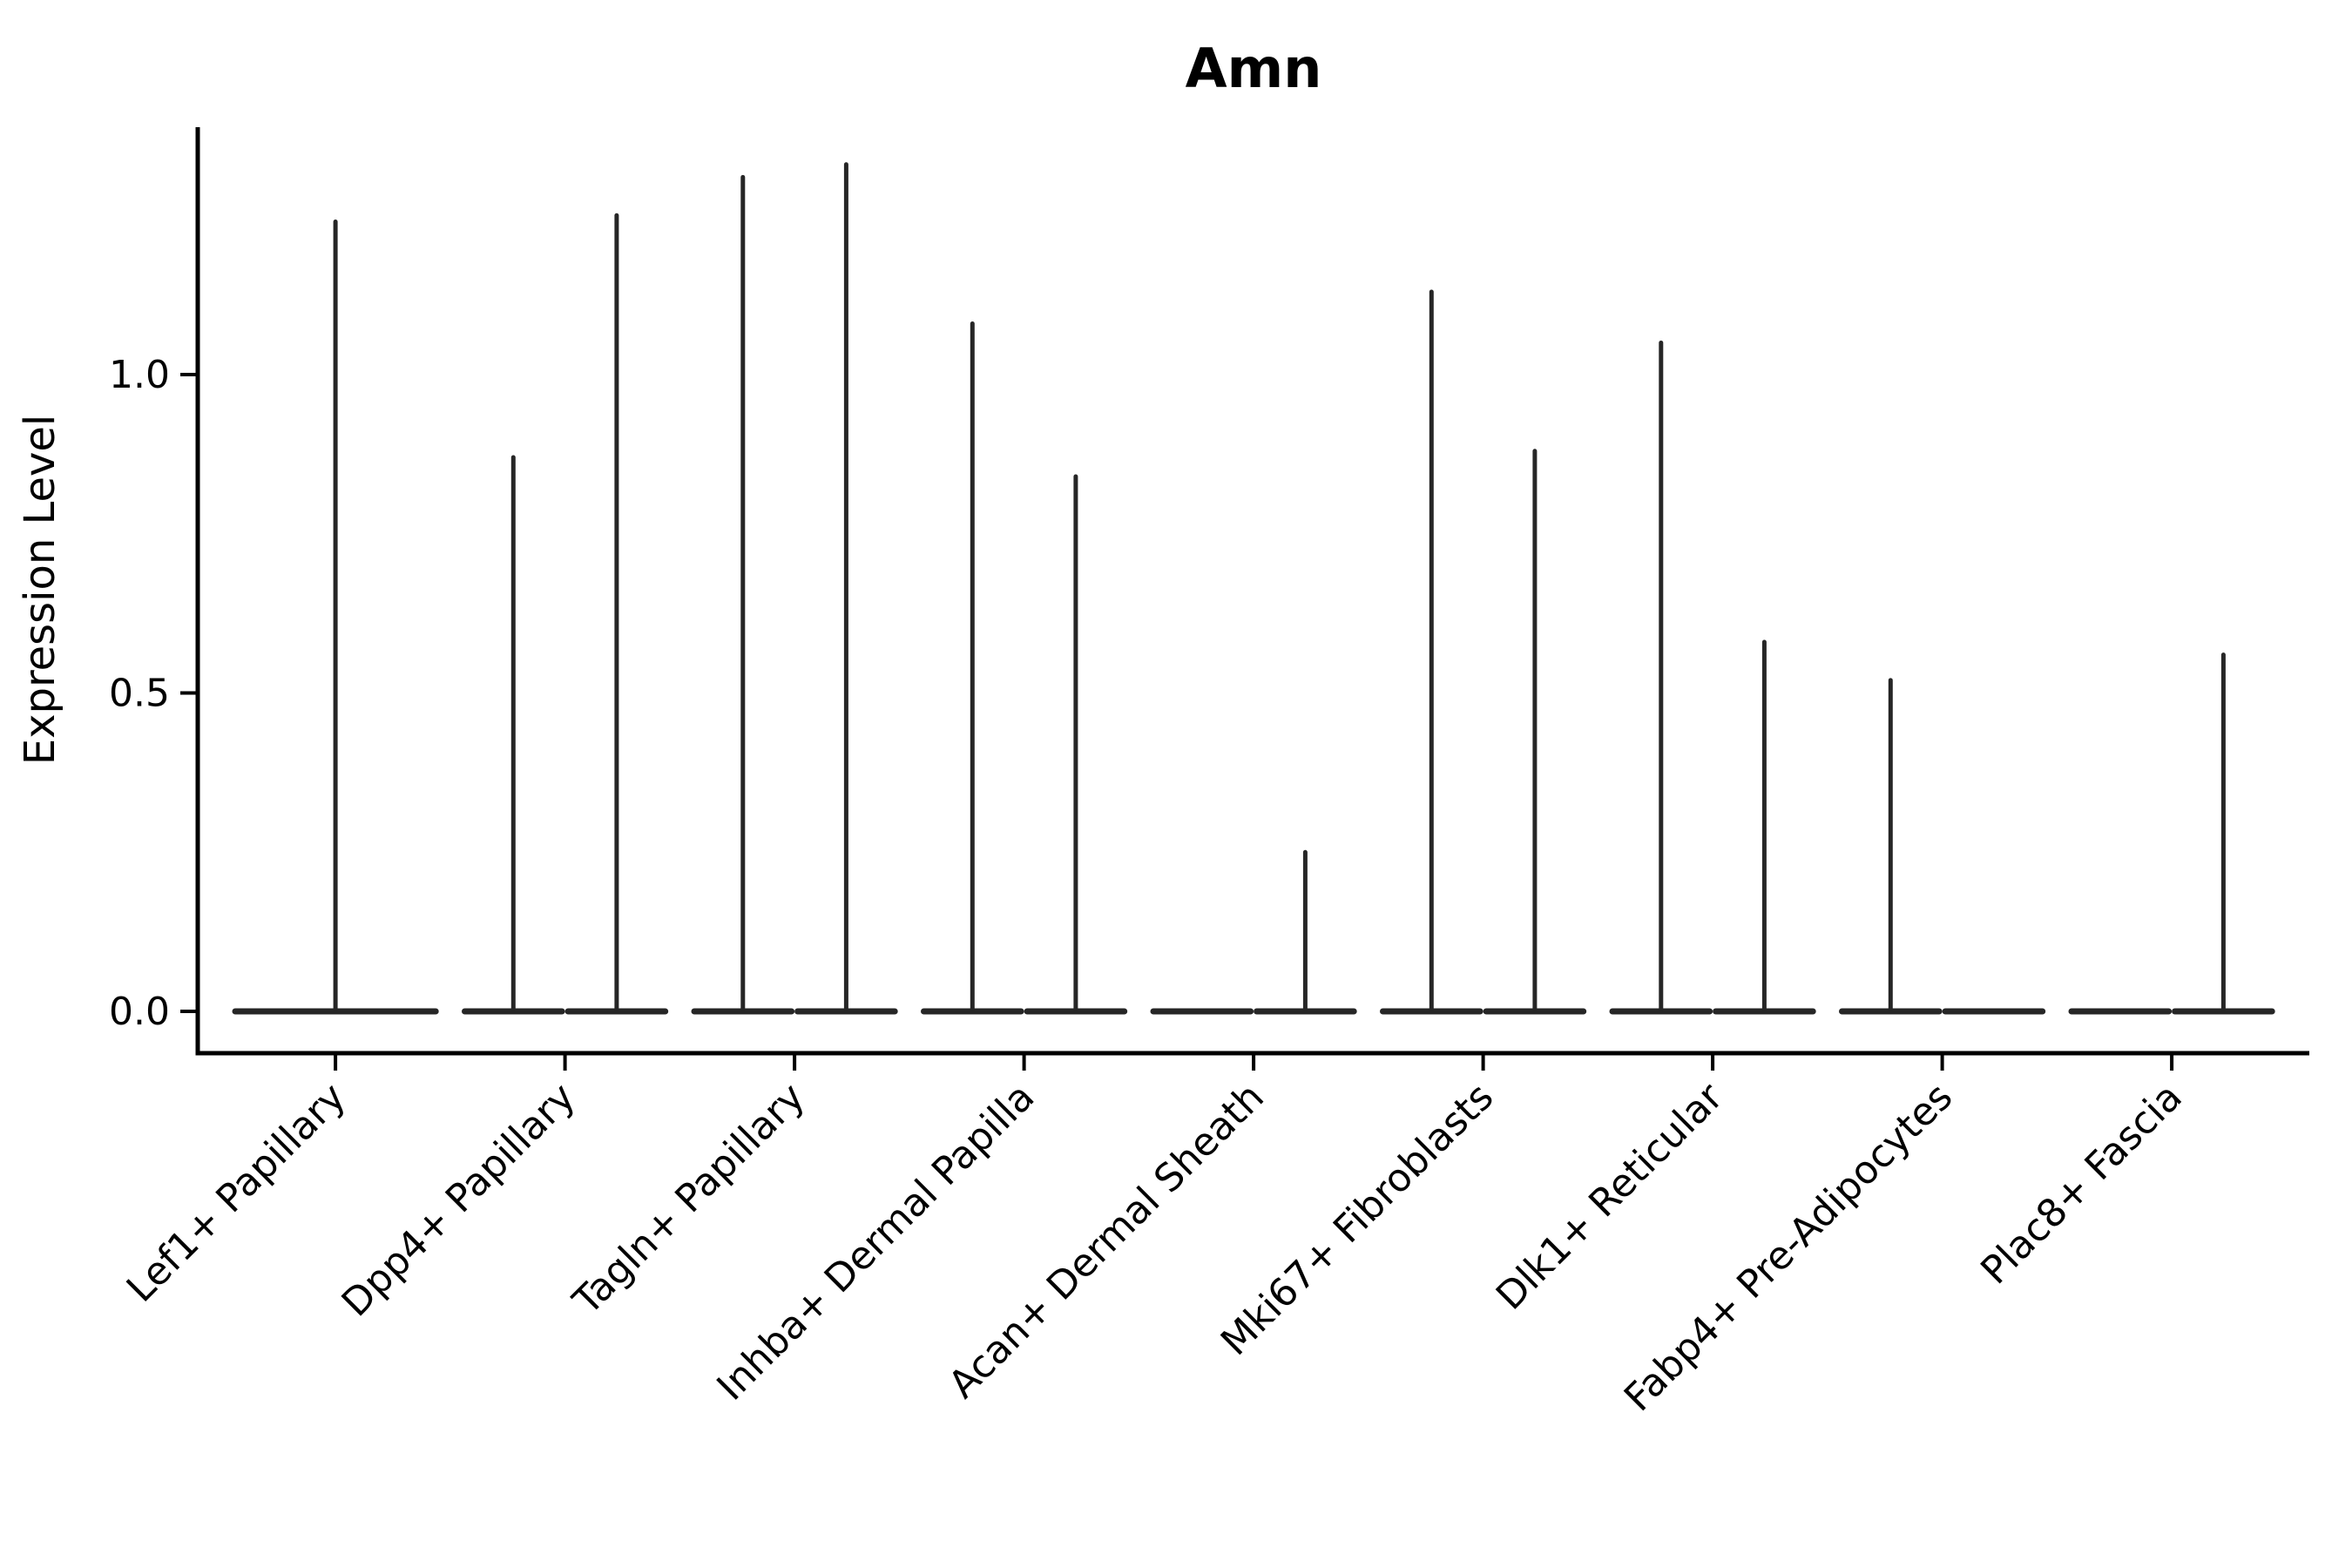 Image resolution: width=2352 pixels, height=1568 pixels. Describe the element at coordinates (1254, 68) in the screenshot. I see `chart-title: Amn` at that location.